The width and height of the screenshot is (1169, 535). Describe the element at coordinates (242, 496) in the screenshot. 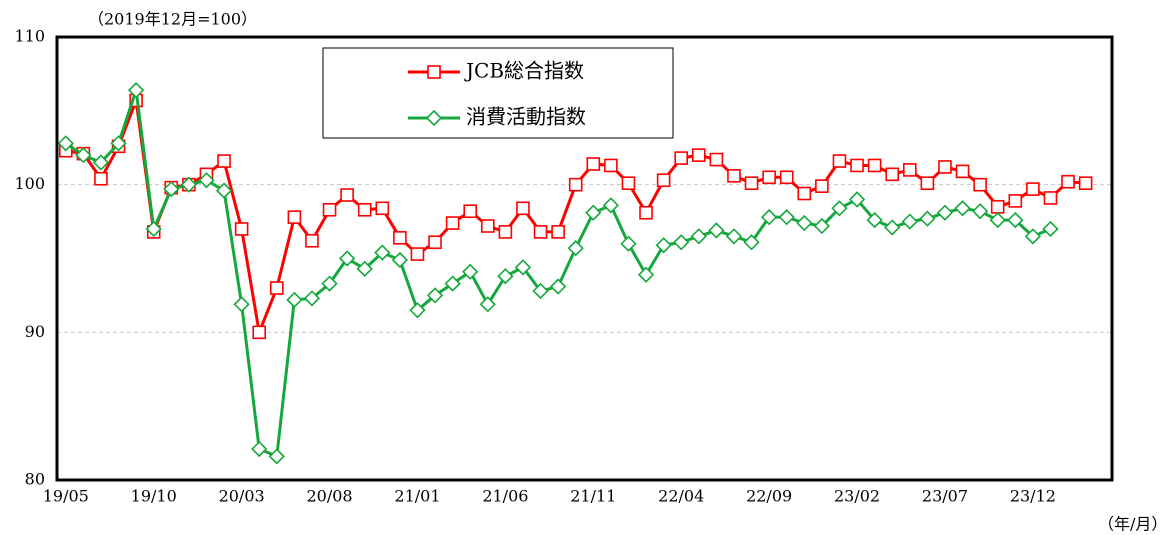

I see `x-tick-label: 20/03` at that location.